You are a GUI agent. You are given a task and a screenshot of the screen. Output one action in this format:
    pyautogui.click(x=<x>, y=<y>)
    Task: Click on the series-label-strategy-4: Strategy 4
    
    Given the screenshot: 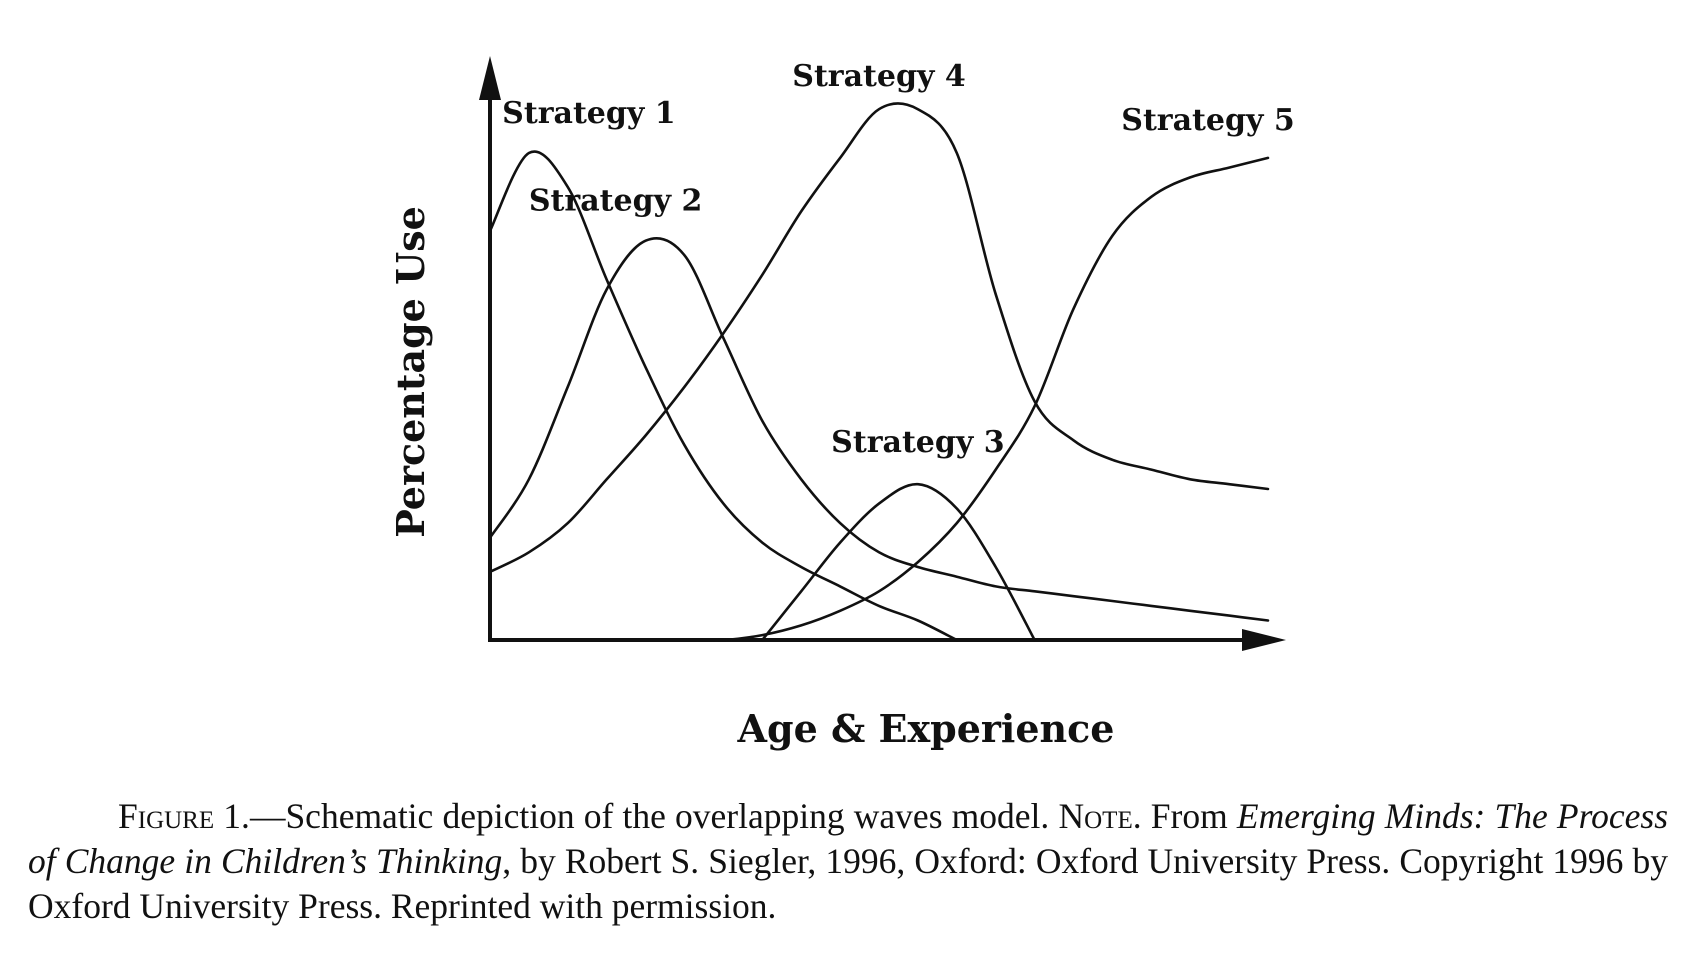 What is the action you would take?
    pyautogui.click(x=878, y=76)
    